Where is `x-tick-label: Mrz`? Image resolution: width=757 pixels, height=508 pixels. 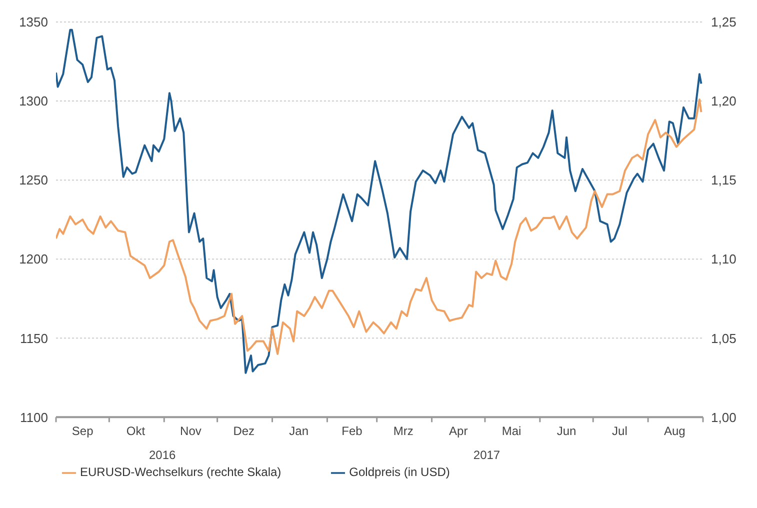 x-tick-label: Mrz is located at coordinates (403, 431).